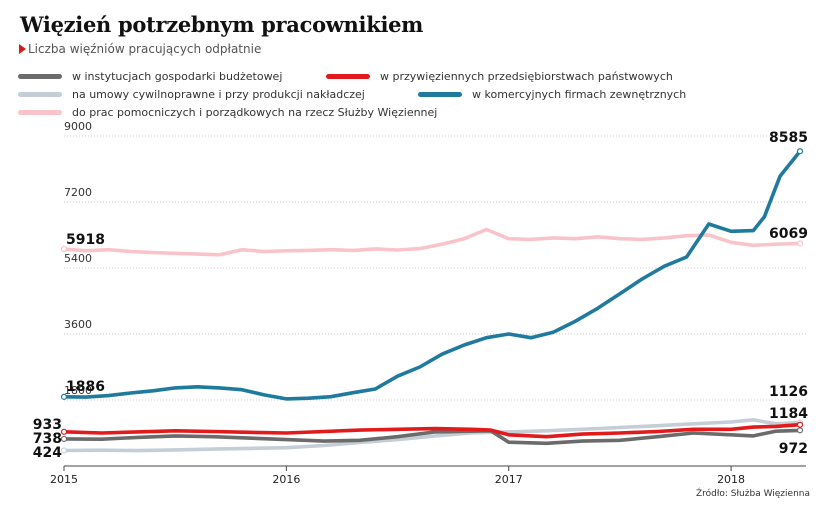  I want to click on data-label: 1184, so click(788, 414).